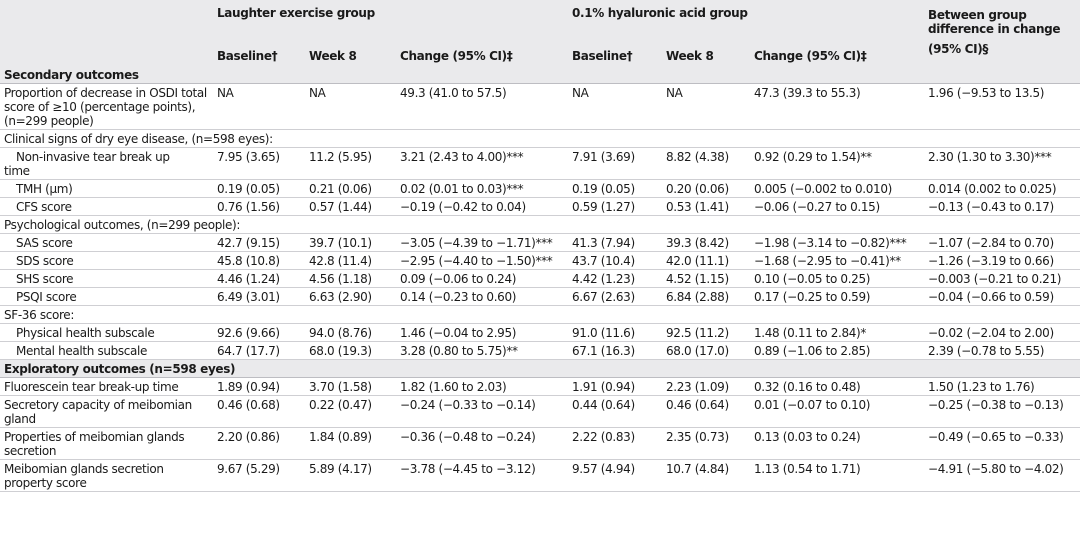 The image size is (1080, 557). I want to click on cell: 0.32 (0.16 to 0.48), so click(837, 386).